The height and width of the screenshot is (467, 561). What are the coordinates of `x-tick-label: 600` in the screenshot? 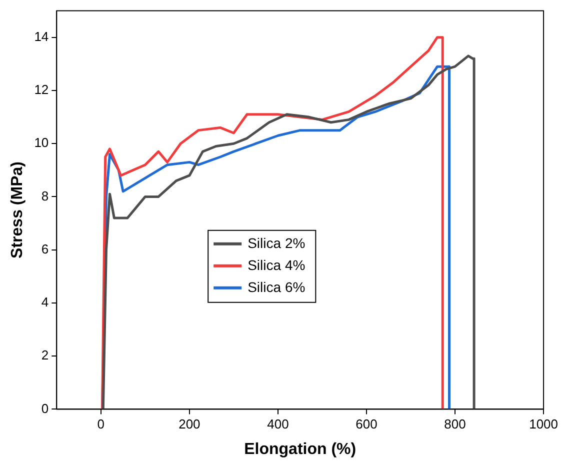 It's located at (367, 424).